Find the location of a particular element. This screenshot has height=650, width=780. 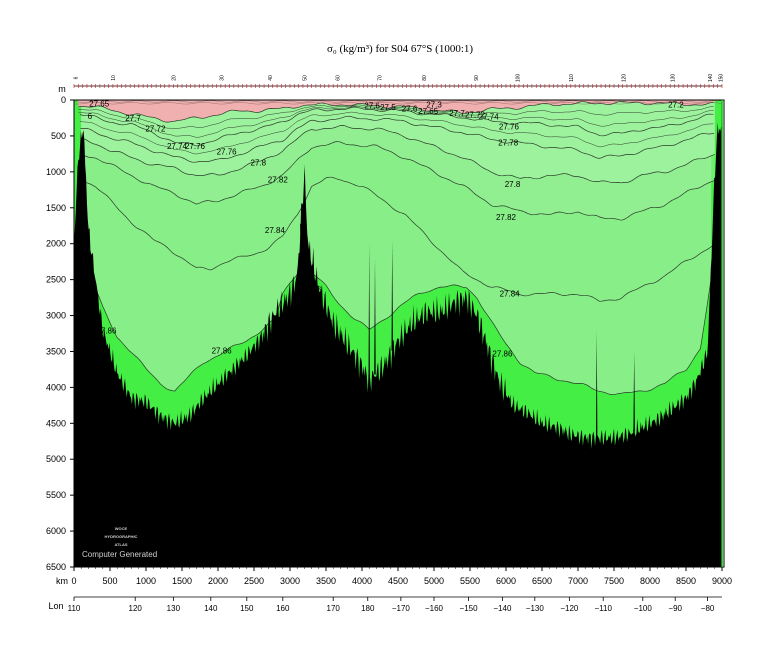

longitude-tick-label: 160 is located at coordinates (283, 608).